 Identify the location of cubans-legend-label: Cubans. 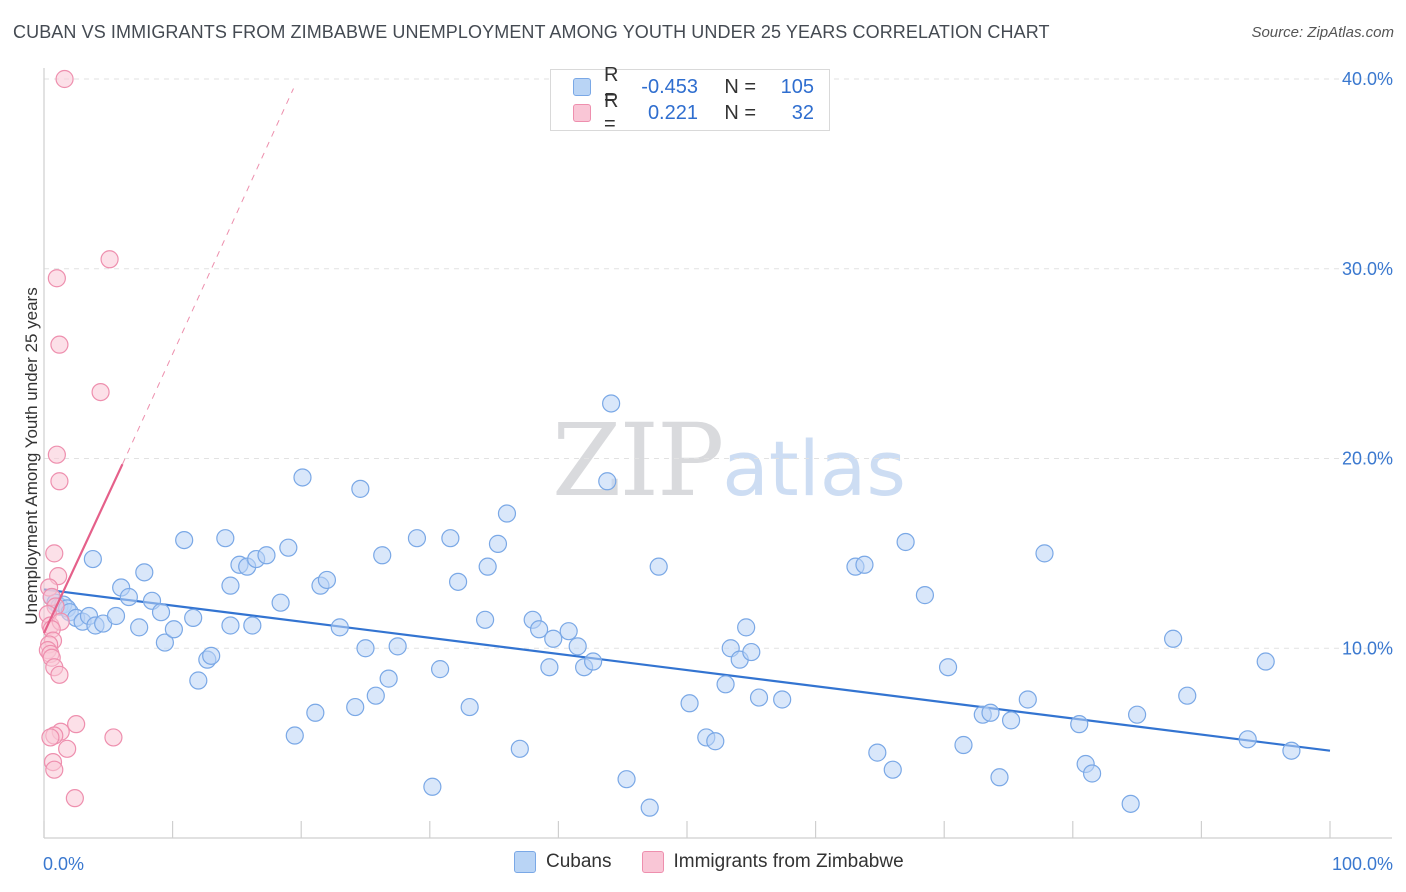
(579, 861).